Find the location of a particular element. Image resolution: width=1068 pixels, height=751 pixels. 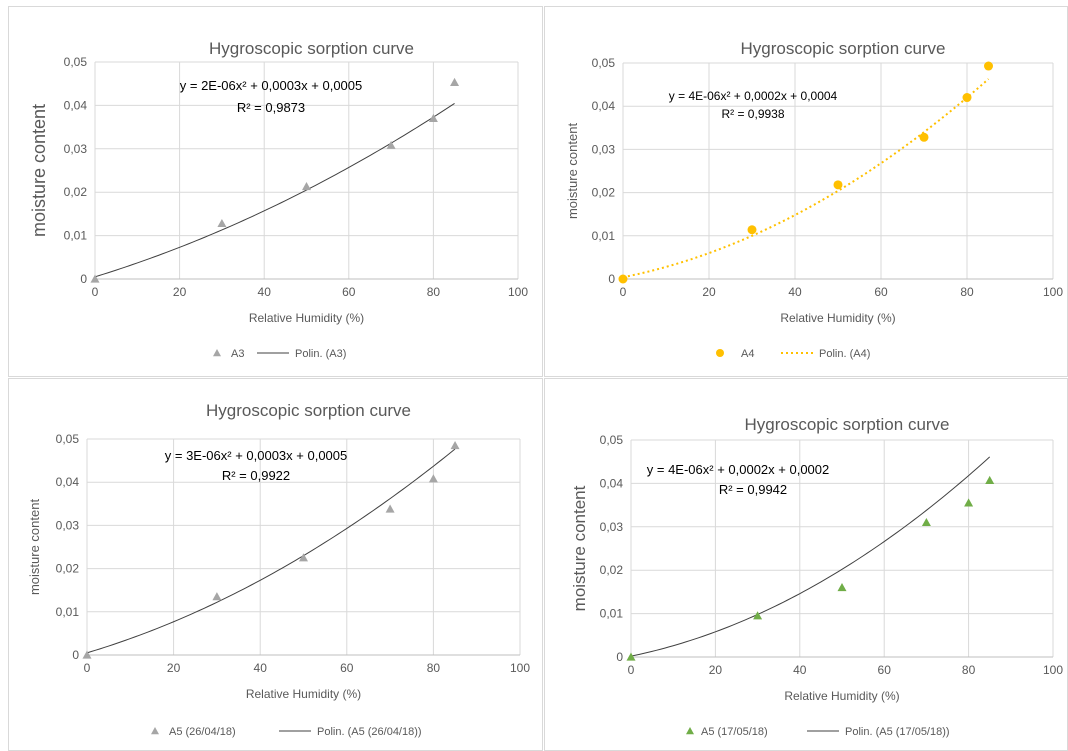

legend-trendline-name: Polin. (A5 (26/04/18)) is located at coordinates (369, 732).